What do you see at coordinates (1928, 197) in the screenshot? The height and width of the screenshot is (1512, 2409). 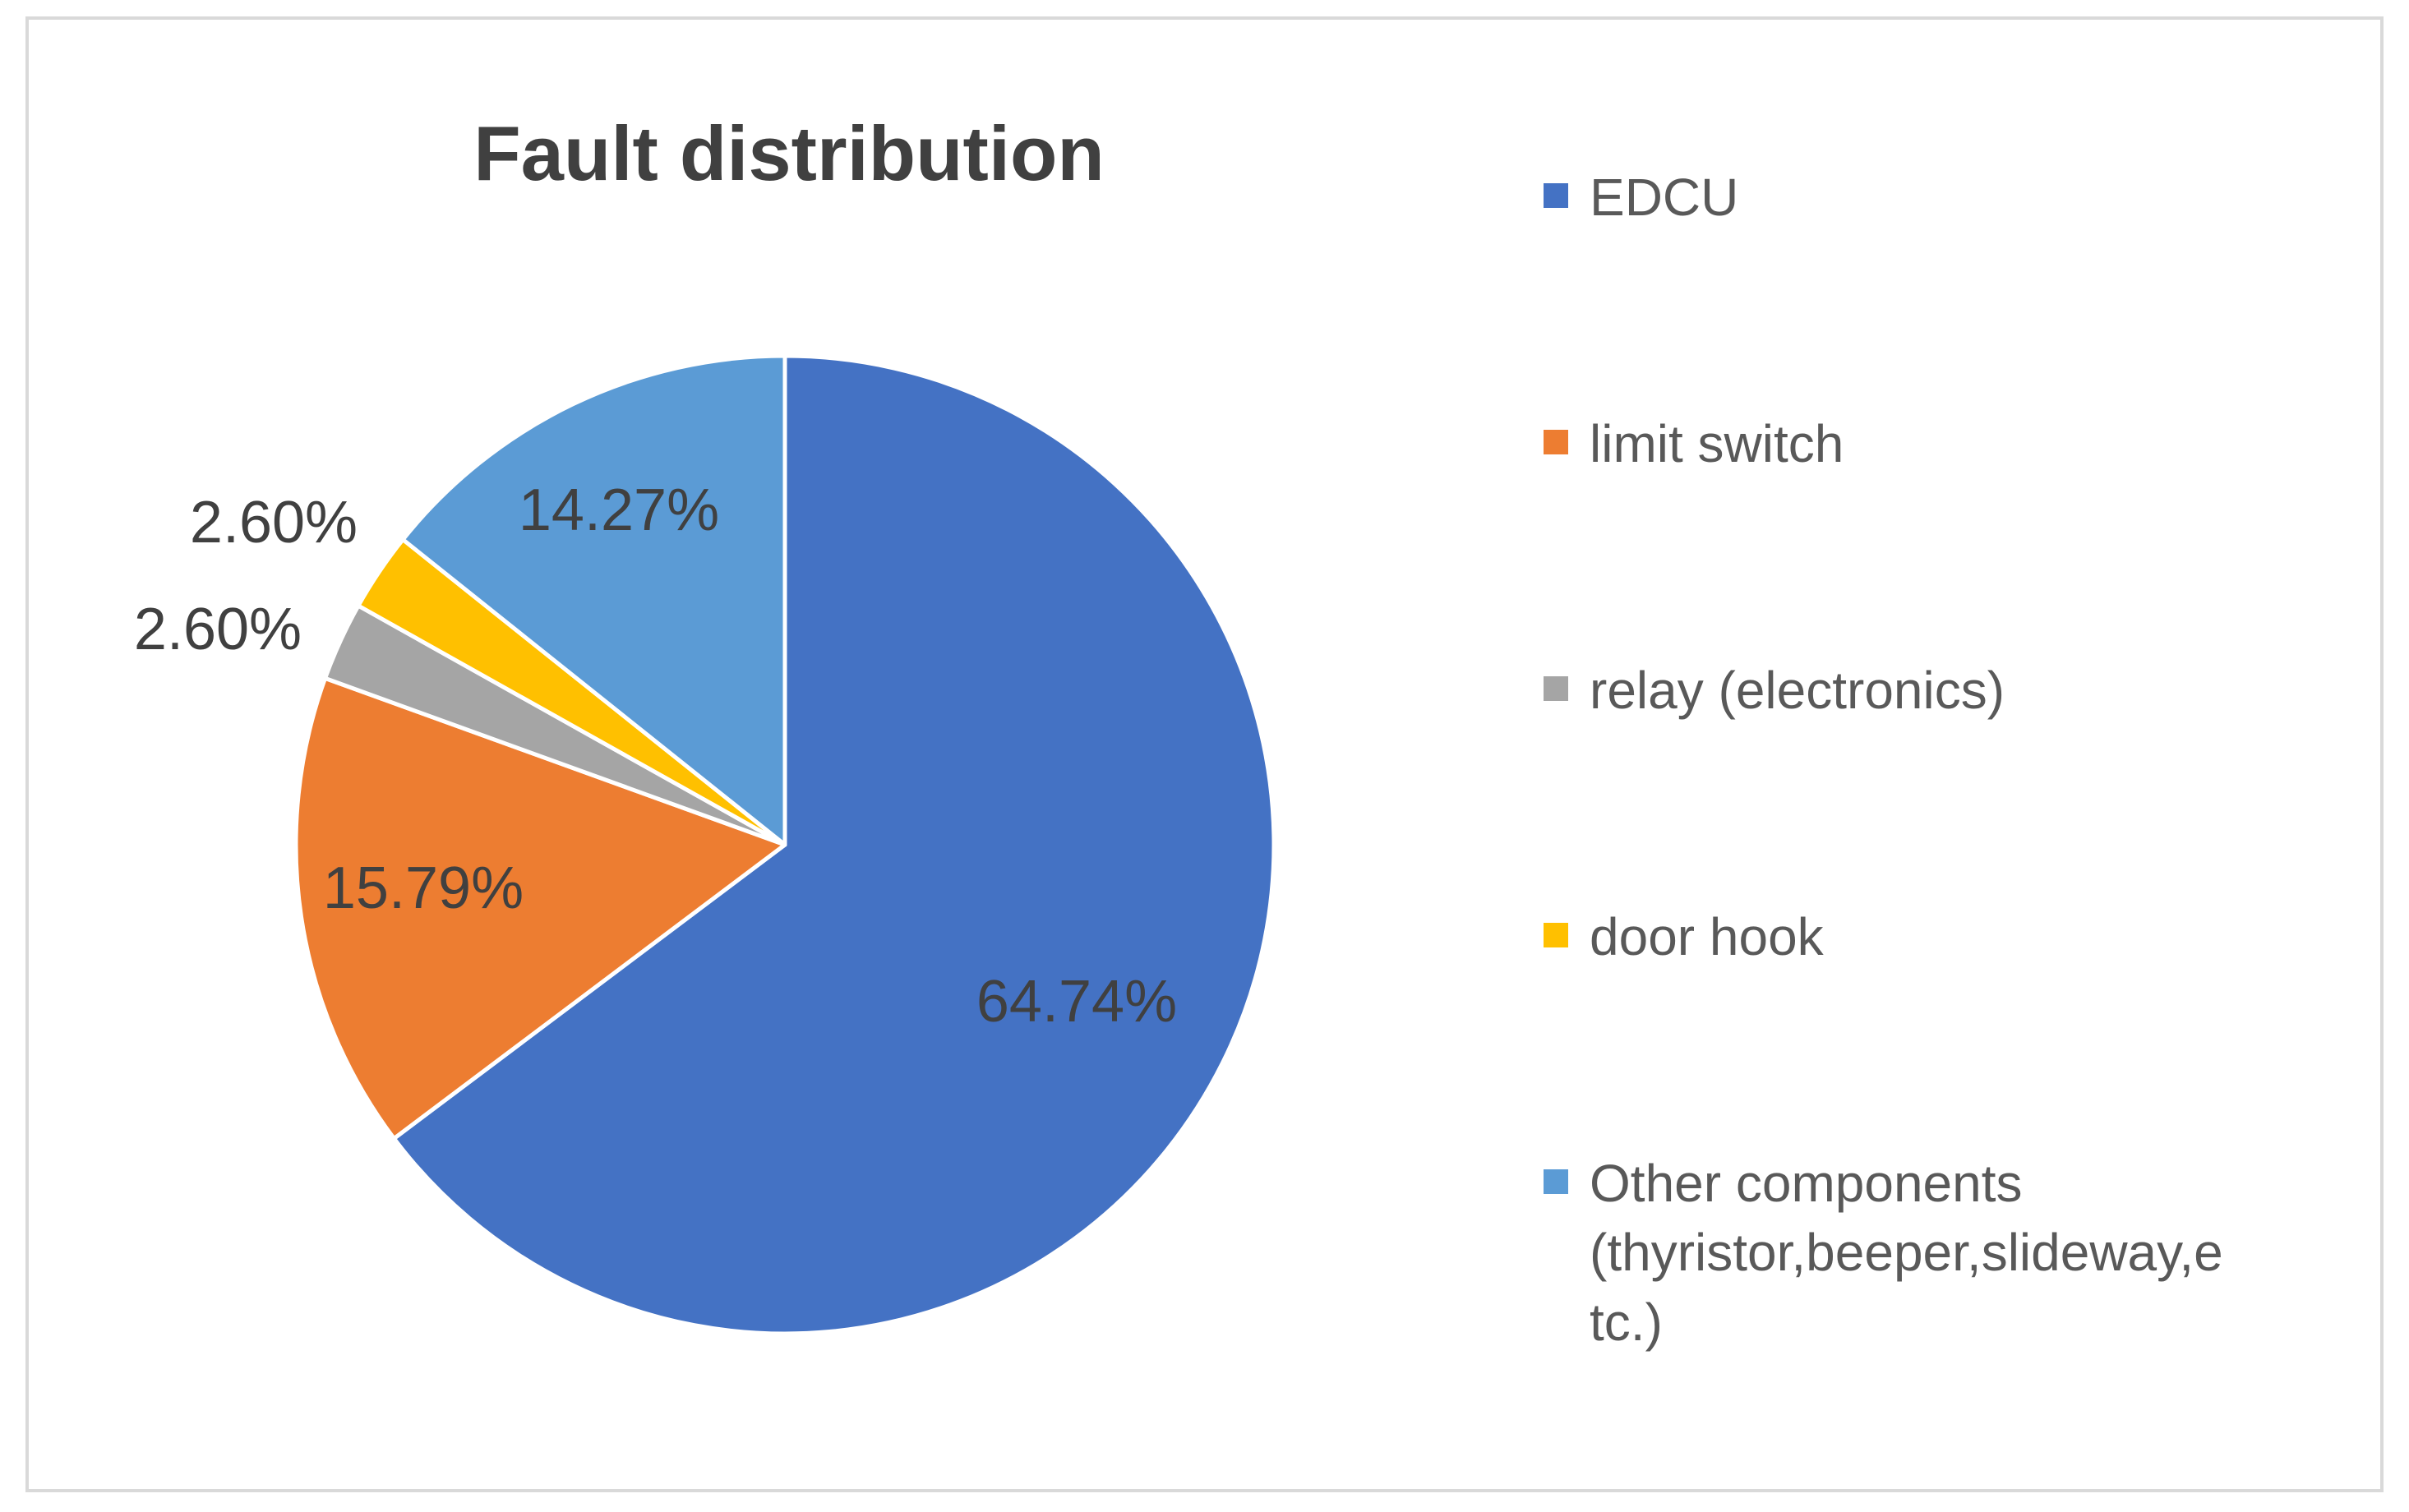 I see `legend-item-edcu: EDCU` at bounding box center [1928, 197].